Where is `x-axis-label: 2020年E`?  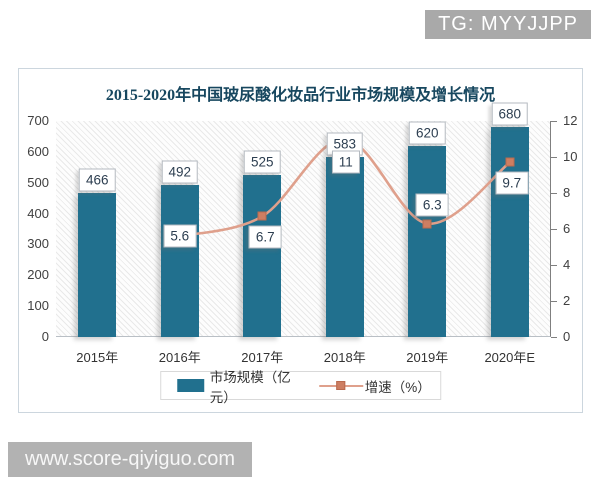
x-axis-label: 2020年E is located at coordinates (510, 357).